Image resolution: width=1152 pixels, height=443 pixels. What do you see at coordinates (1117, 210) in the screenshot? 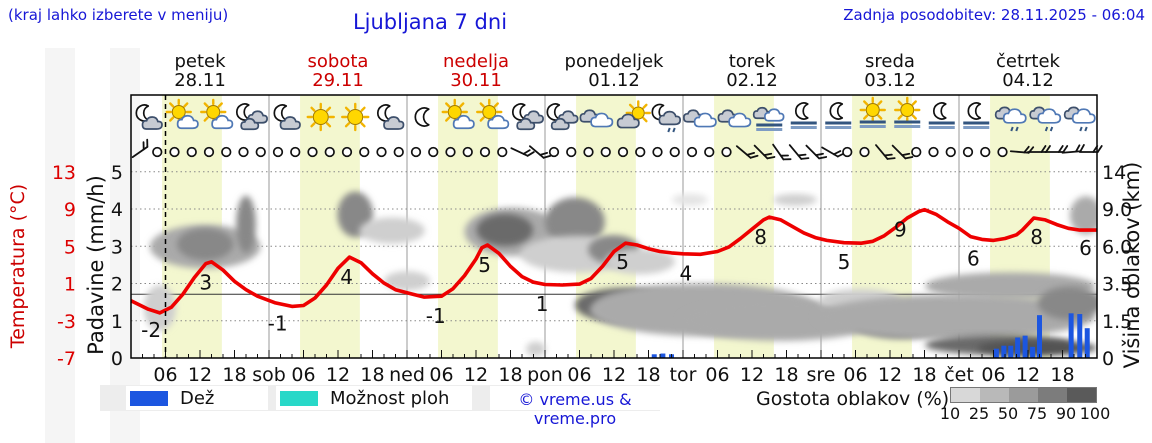
I see `cloud-axis-tick: 9.0` at bounding box center [1117, 210].